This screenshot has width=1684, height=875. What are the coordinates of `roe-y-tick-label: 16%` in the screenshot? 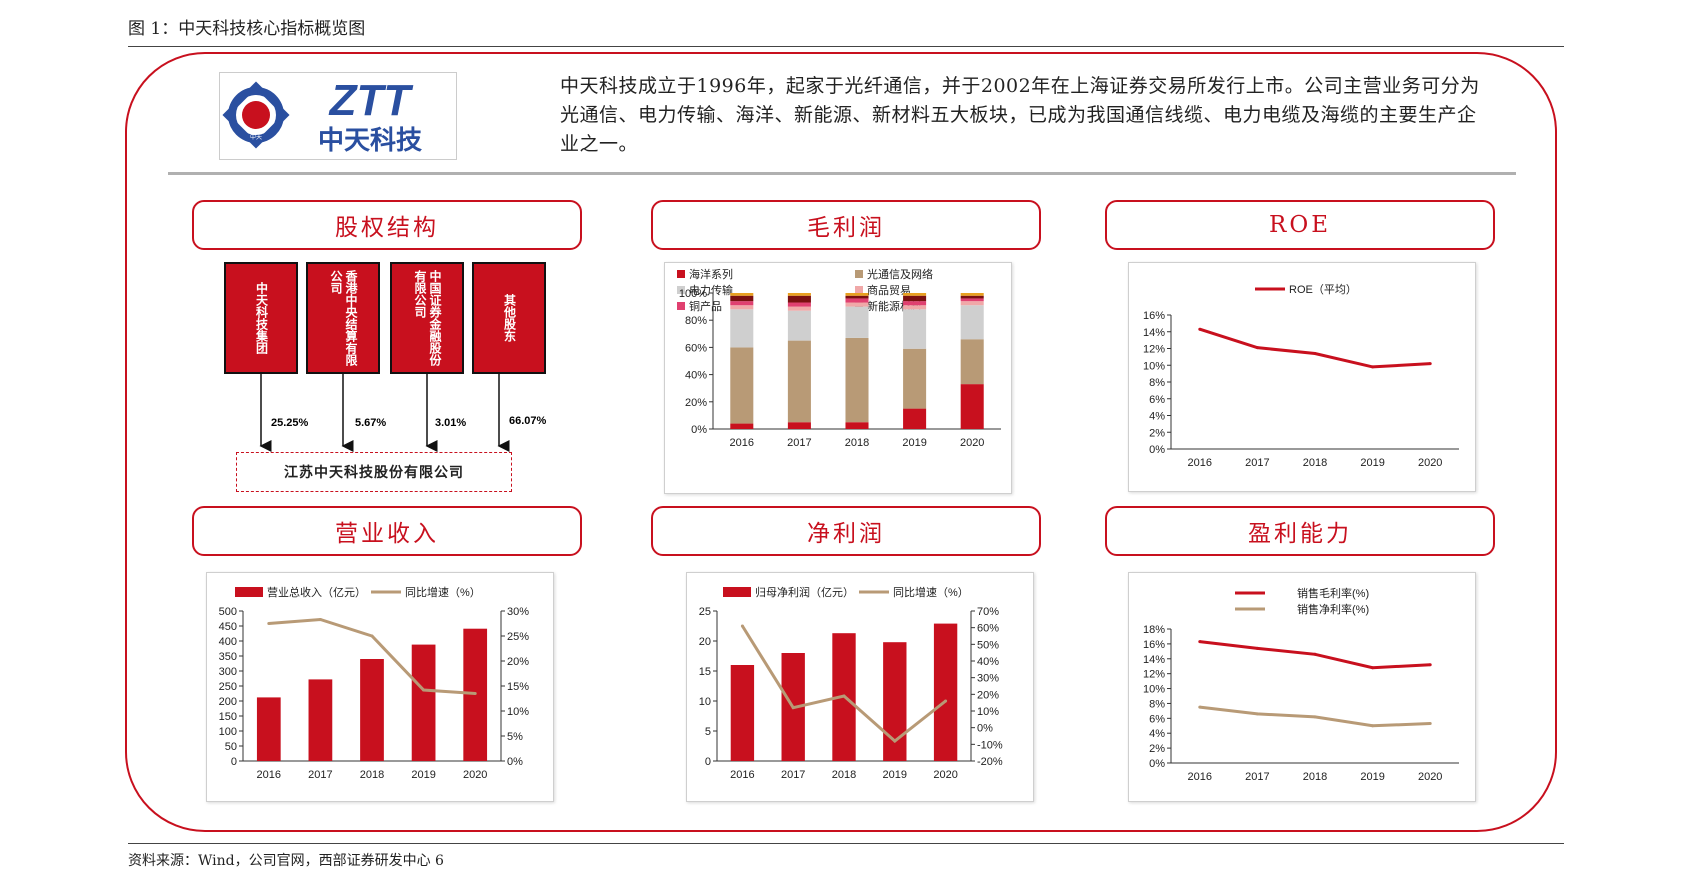 It's located at (1154, 316).